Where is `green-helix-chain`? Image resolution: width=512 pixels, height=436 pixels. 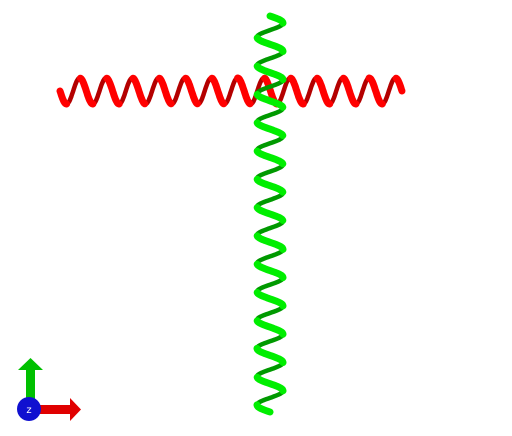
green-helix-chain is located at coordinates (270, 214).